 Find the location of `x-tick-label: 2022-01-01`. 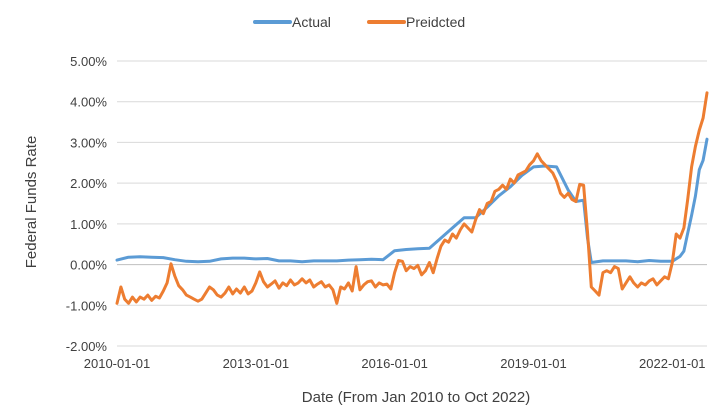

x-tick-label: 2022-01-01 is located at coordinates (672, 363).